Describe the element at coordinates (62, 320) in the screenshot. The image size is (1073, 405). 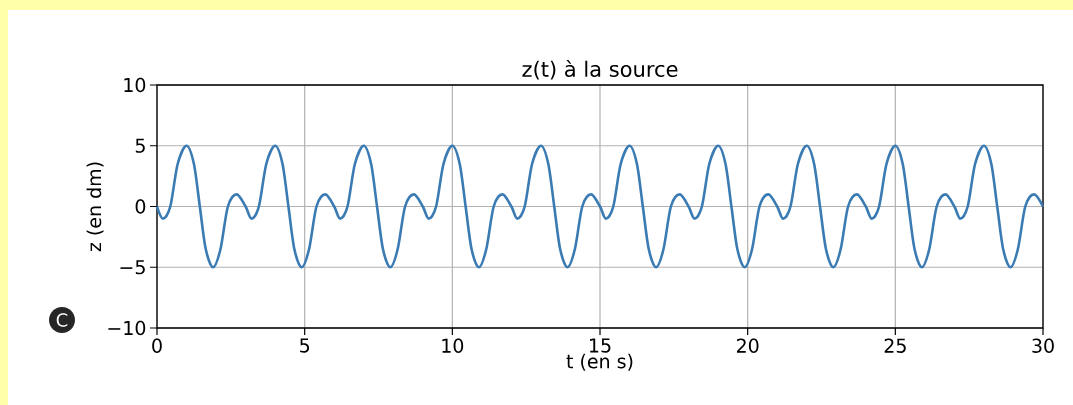
I see `text: C` at that location.